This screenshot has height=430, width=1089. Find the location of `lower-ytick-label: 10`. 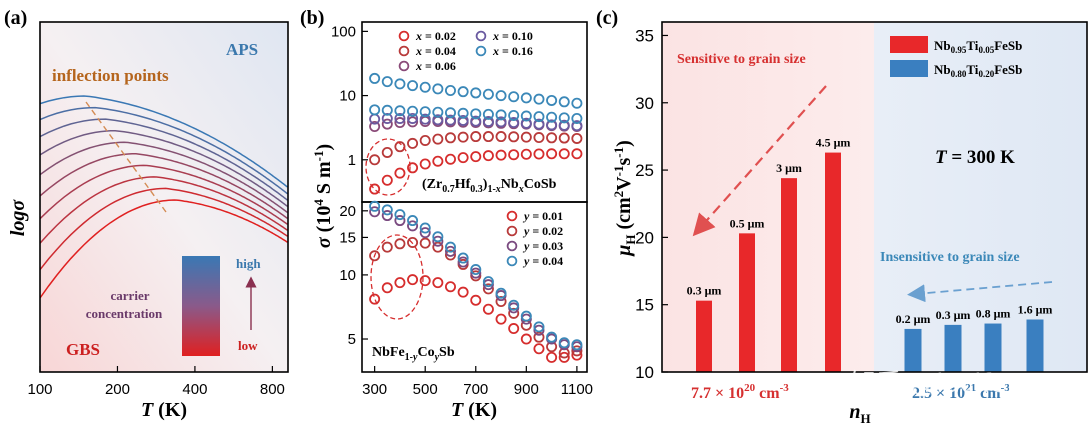

lower-ytick-label: 10 is located at coordinates (347, 275).